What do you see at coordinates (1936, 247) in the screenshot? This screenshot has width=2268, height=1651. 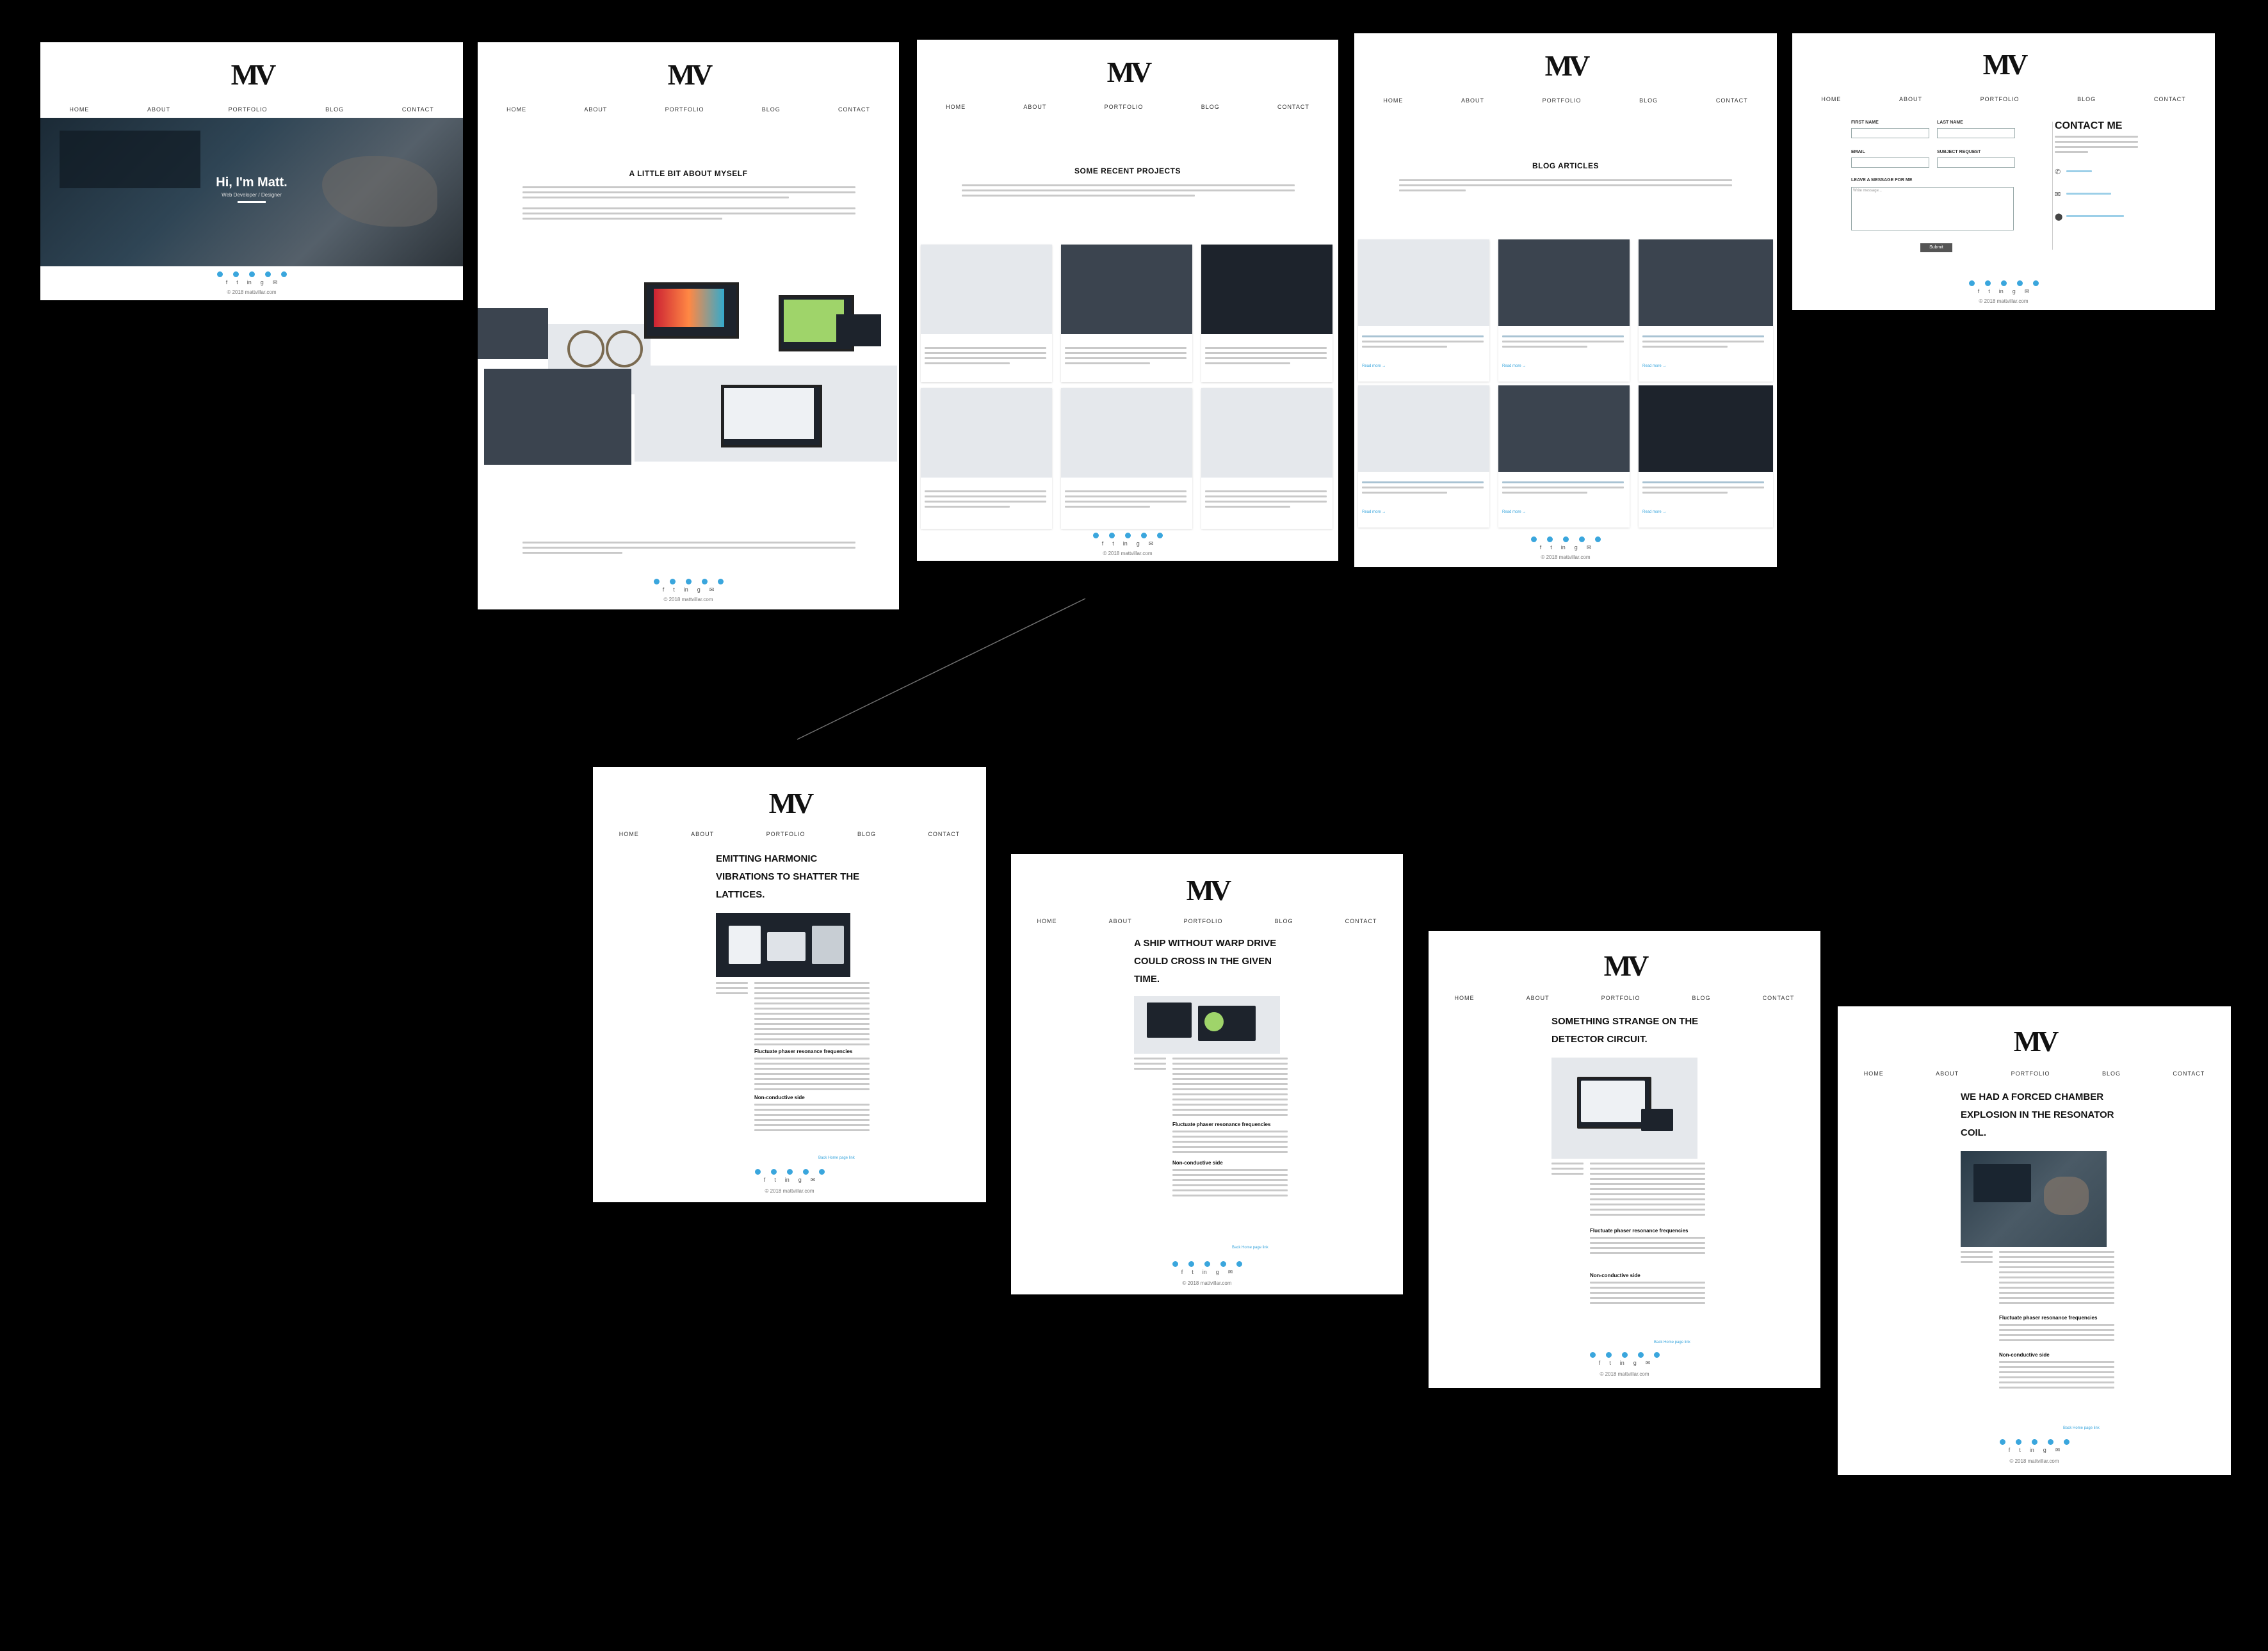 I see `submit-button: Submit` at bounding box center [1936, 247].